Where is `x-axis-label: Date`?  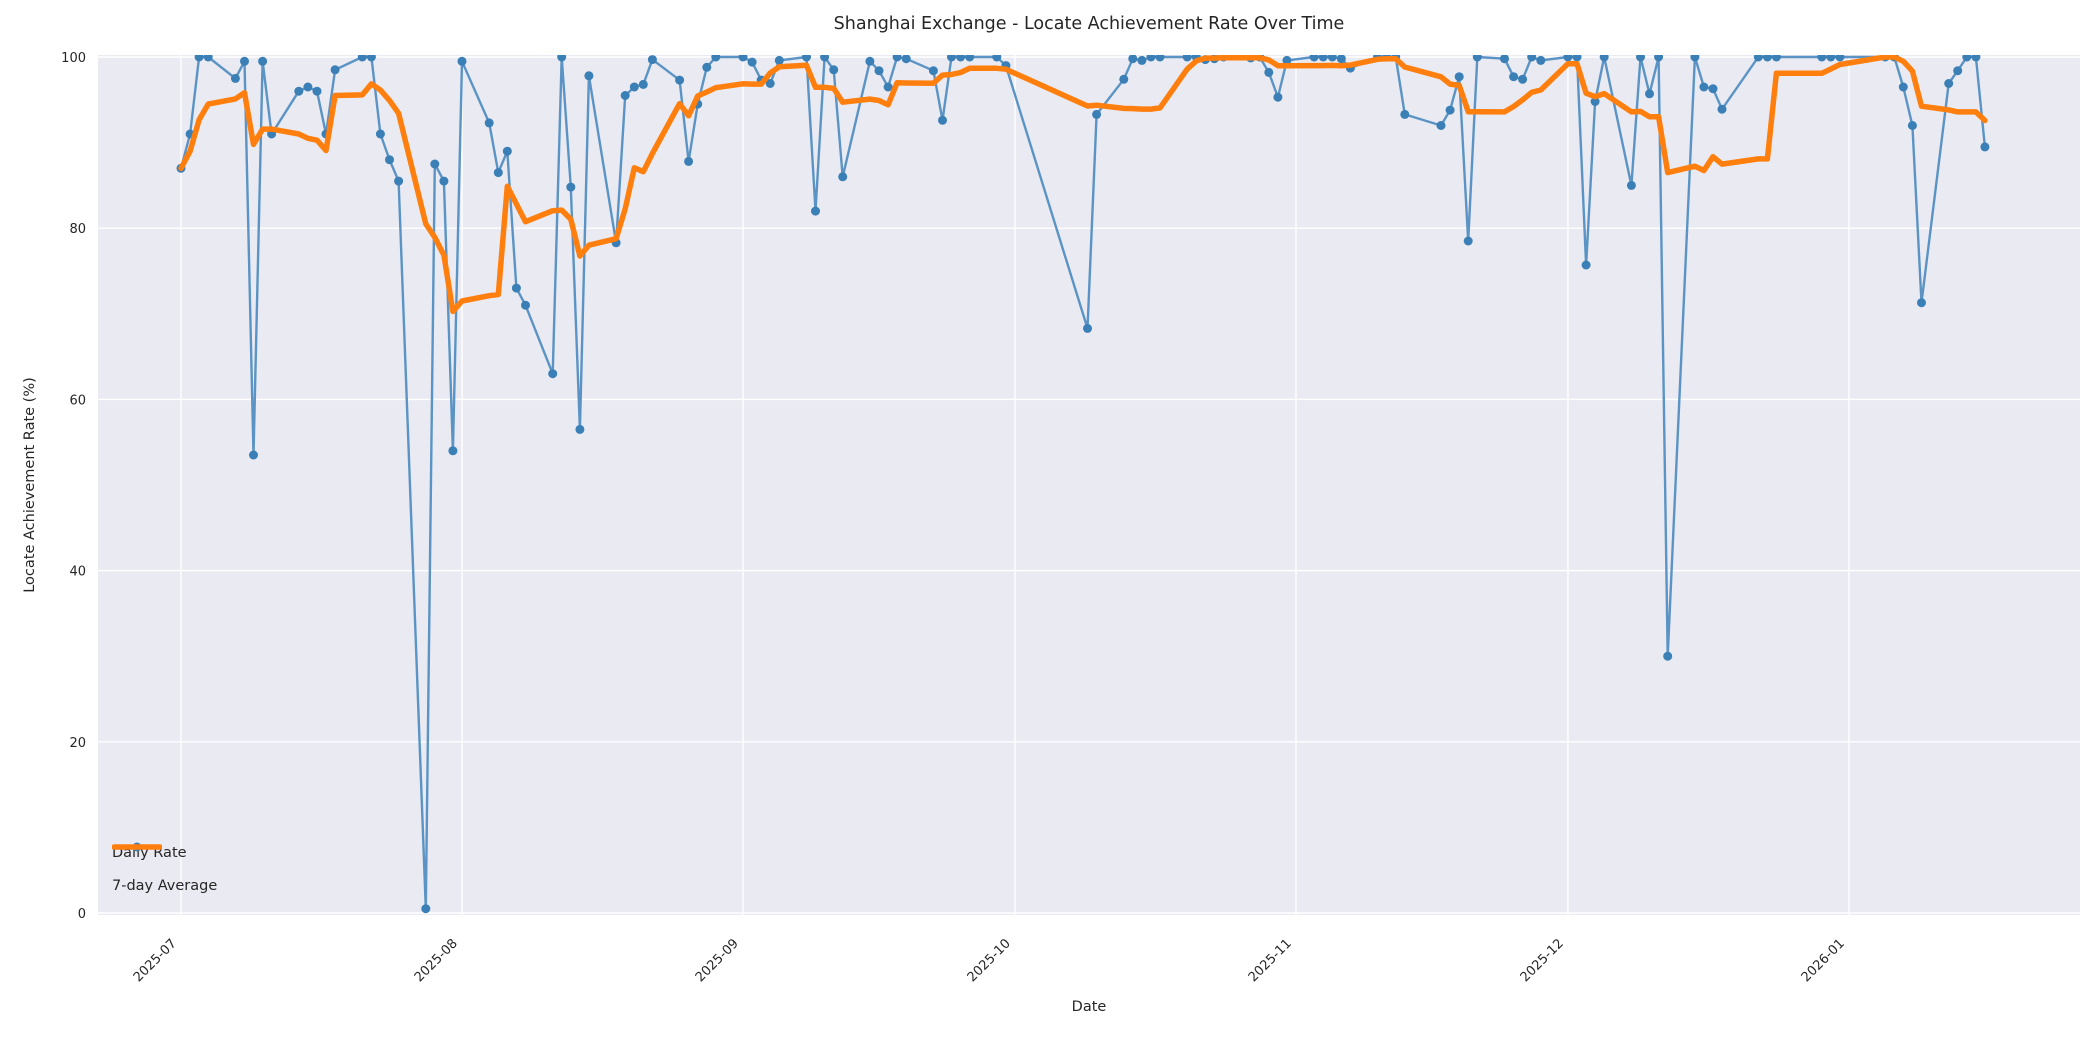 x-axis-label: Date is located at coordinates (1089, 1007).